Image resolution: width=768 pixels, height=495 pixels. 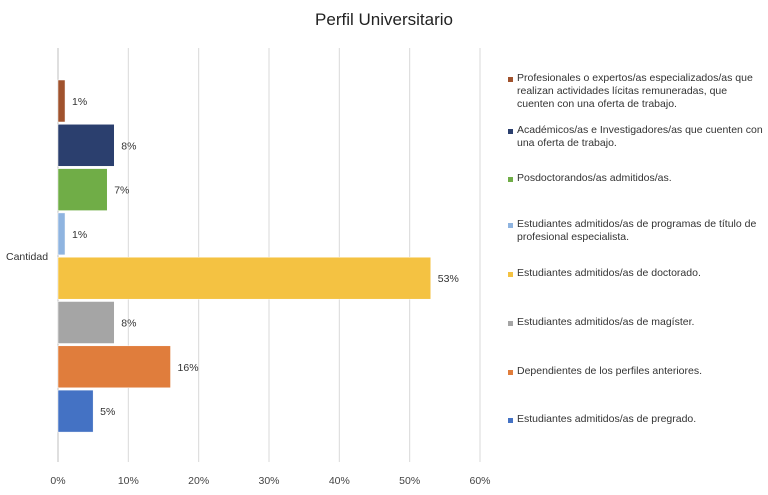 I want to click on legend-label: Posdoctorandos/as admitidos/as., so click(x=594, y=178).